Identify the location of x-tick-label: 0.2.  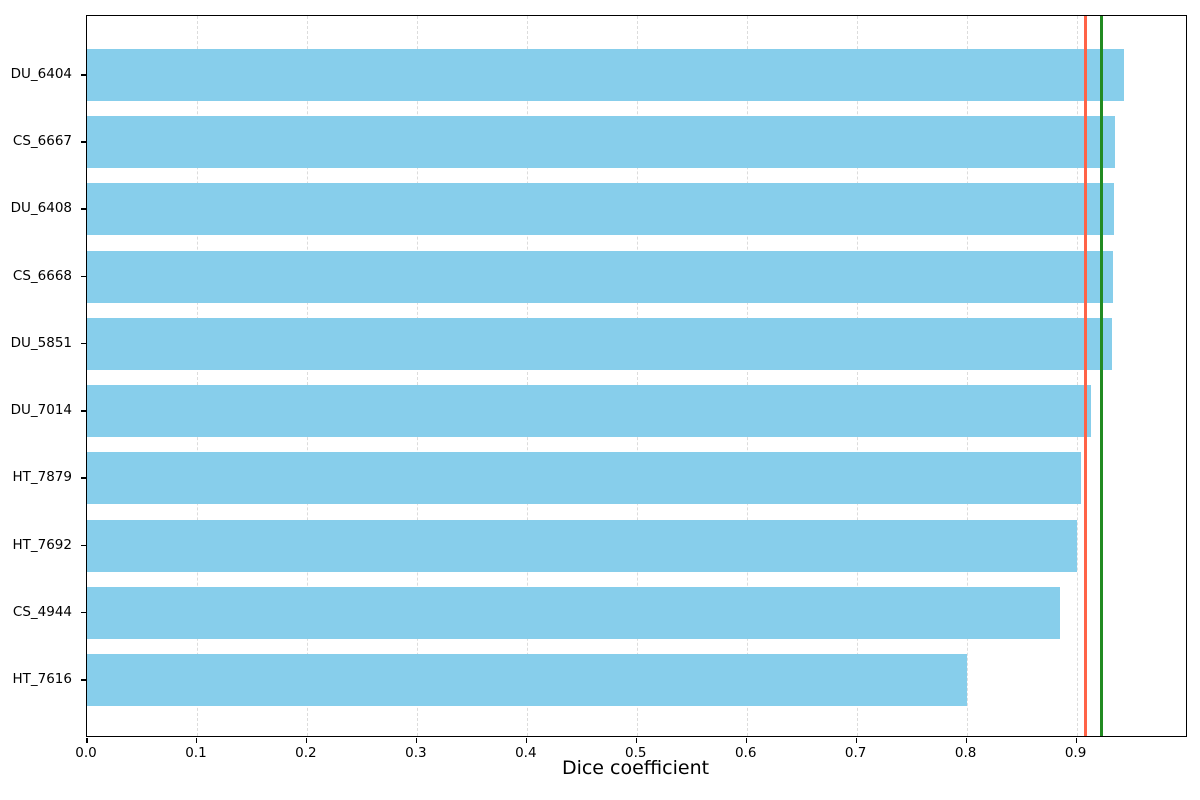
(306, 753).